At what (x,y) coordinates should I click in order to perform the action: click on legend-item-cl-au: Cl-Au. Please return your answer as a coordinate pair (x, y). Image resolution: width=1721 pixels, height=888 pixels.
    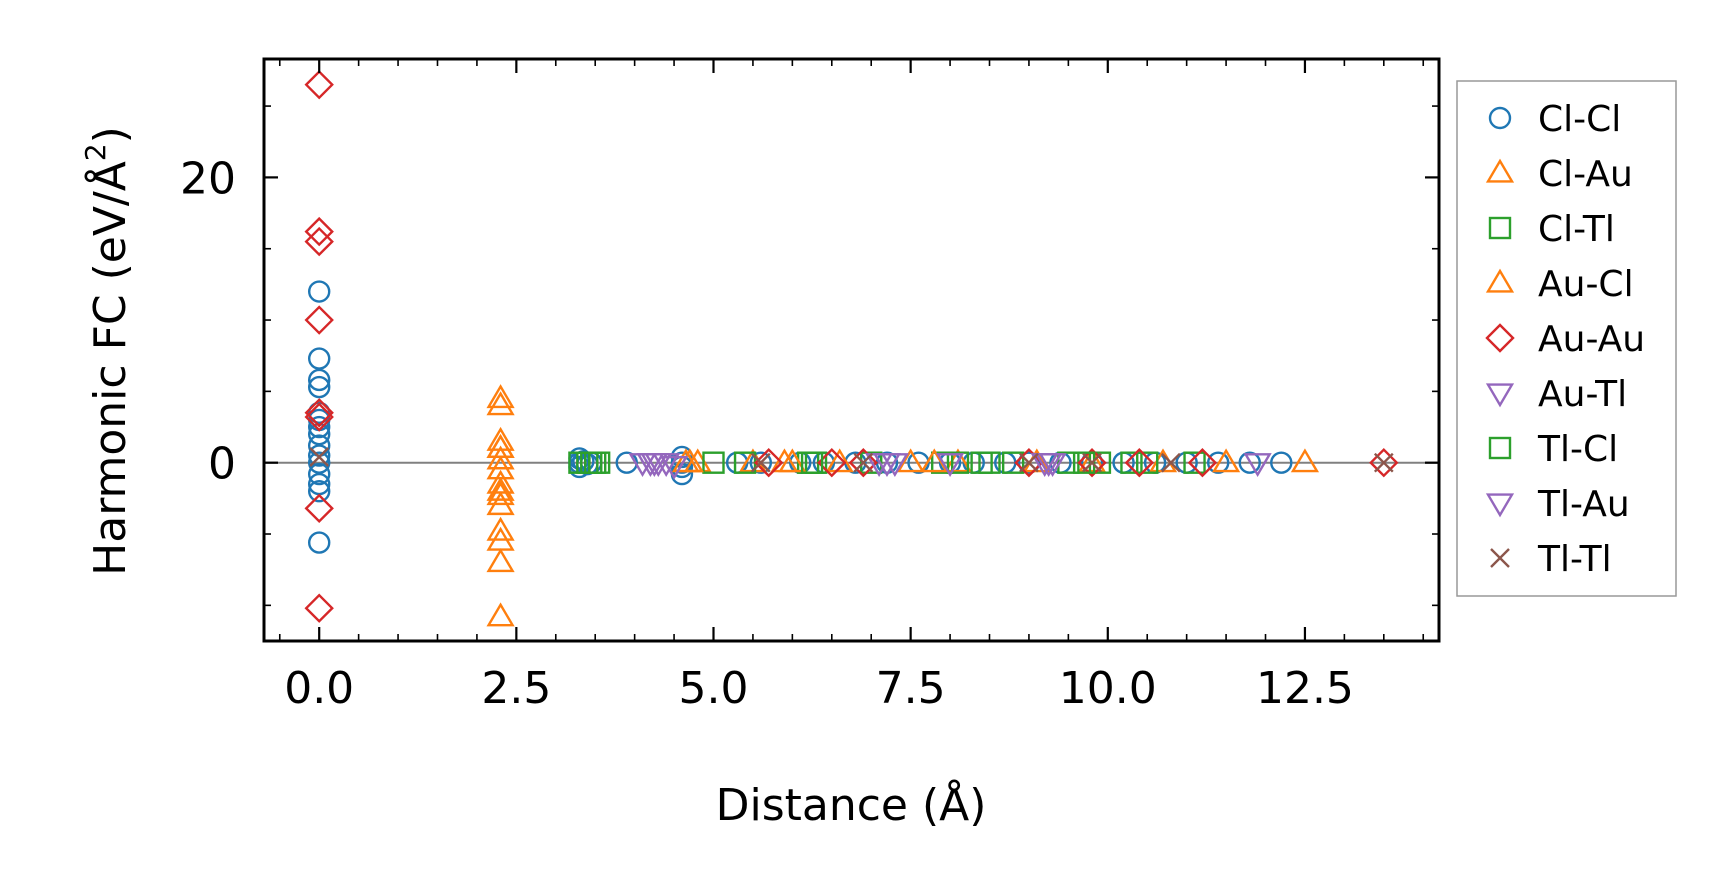
    Looking at the image, I should click on (1559, 174).